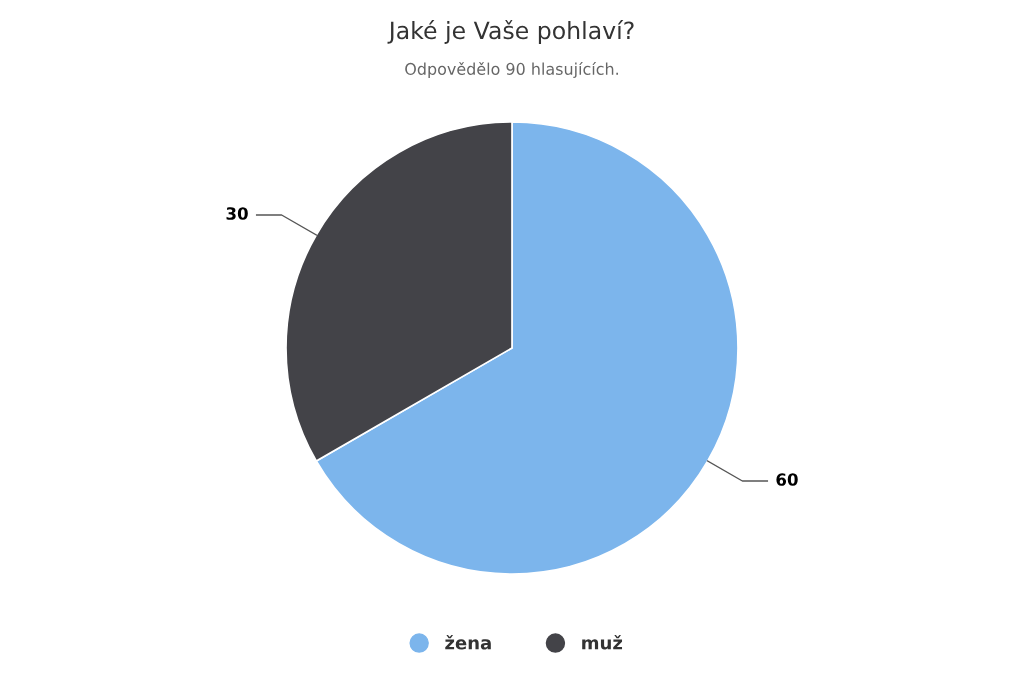  Describe the element at coordinates (511, 70) in the screenshot. I see `chart-subtitle: Odpovědělo 90 hlasujících.` at that location.